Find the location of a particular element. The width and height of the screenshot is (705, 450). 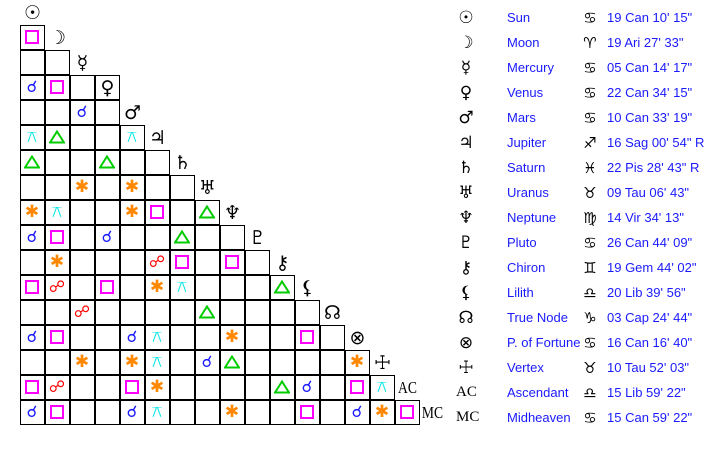

planet-row-vertex: ☩ Vertex ♉ 10 Tau 52' 03" is located at coordinates (577, 367).